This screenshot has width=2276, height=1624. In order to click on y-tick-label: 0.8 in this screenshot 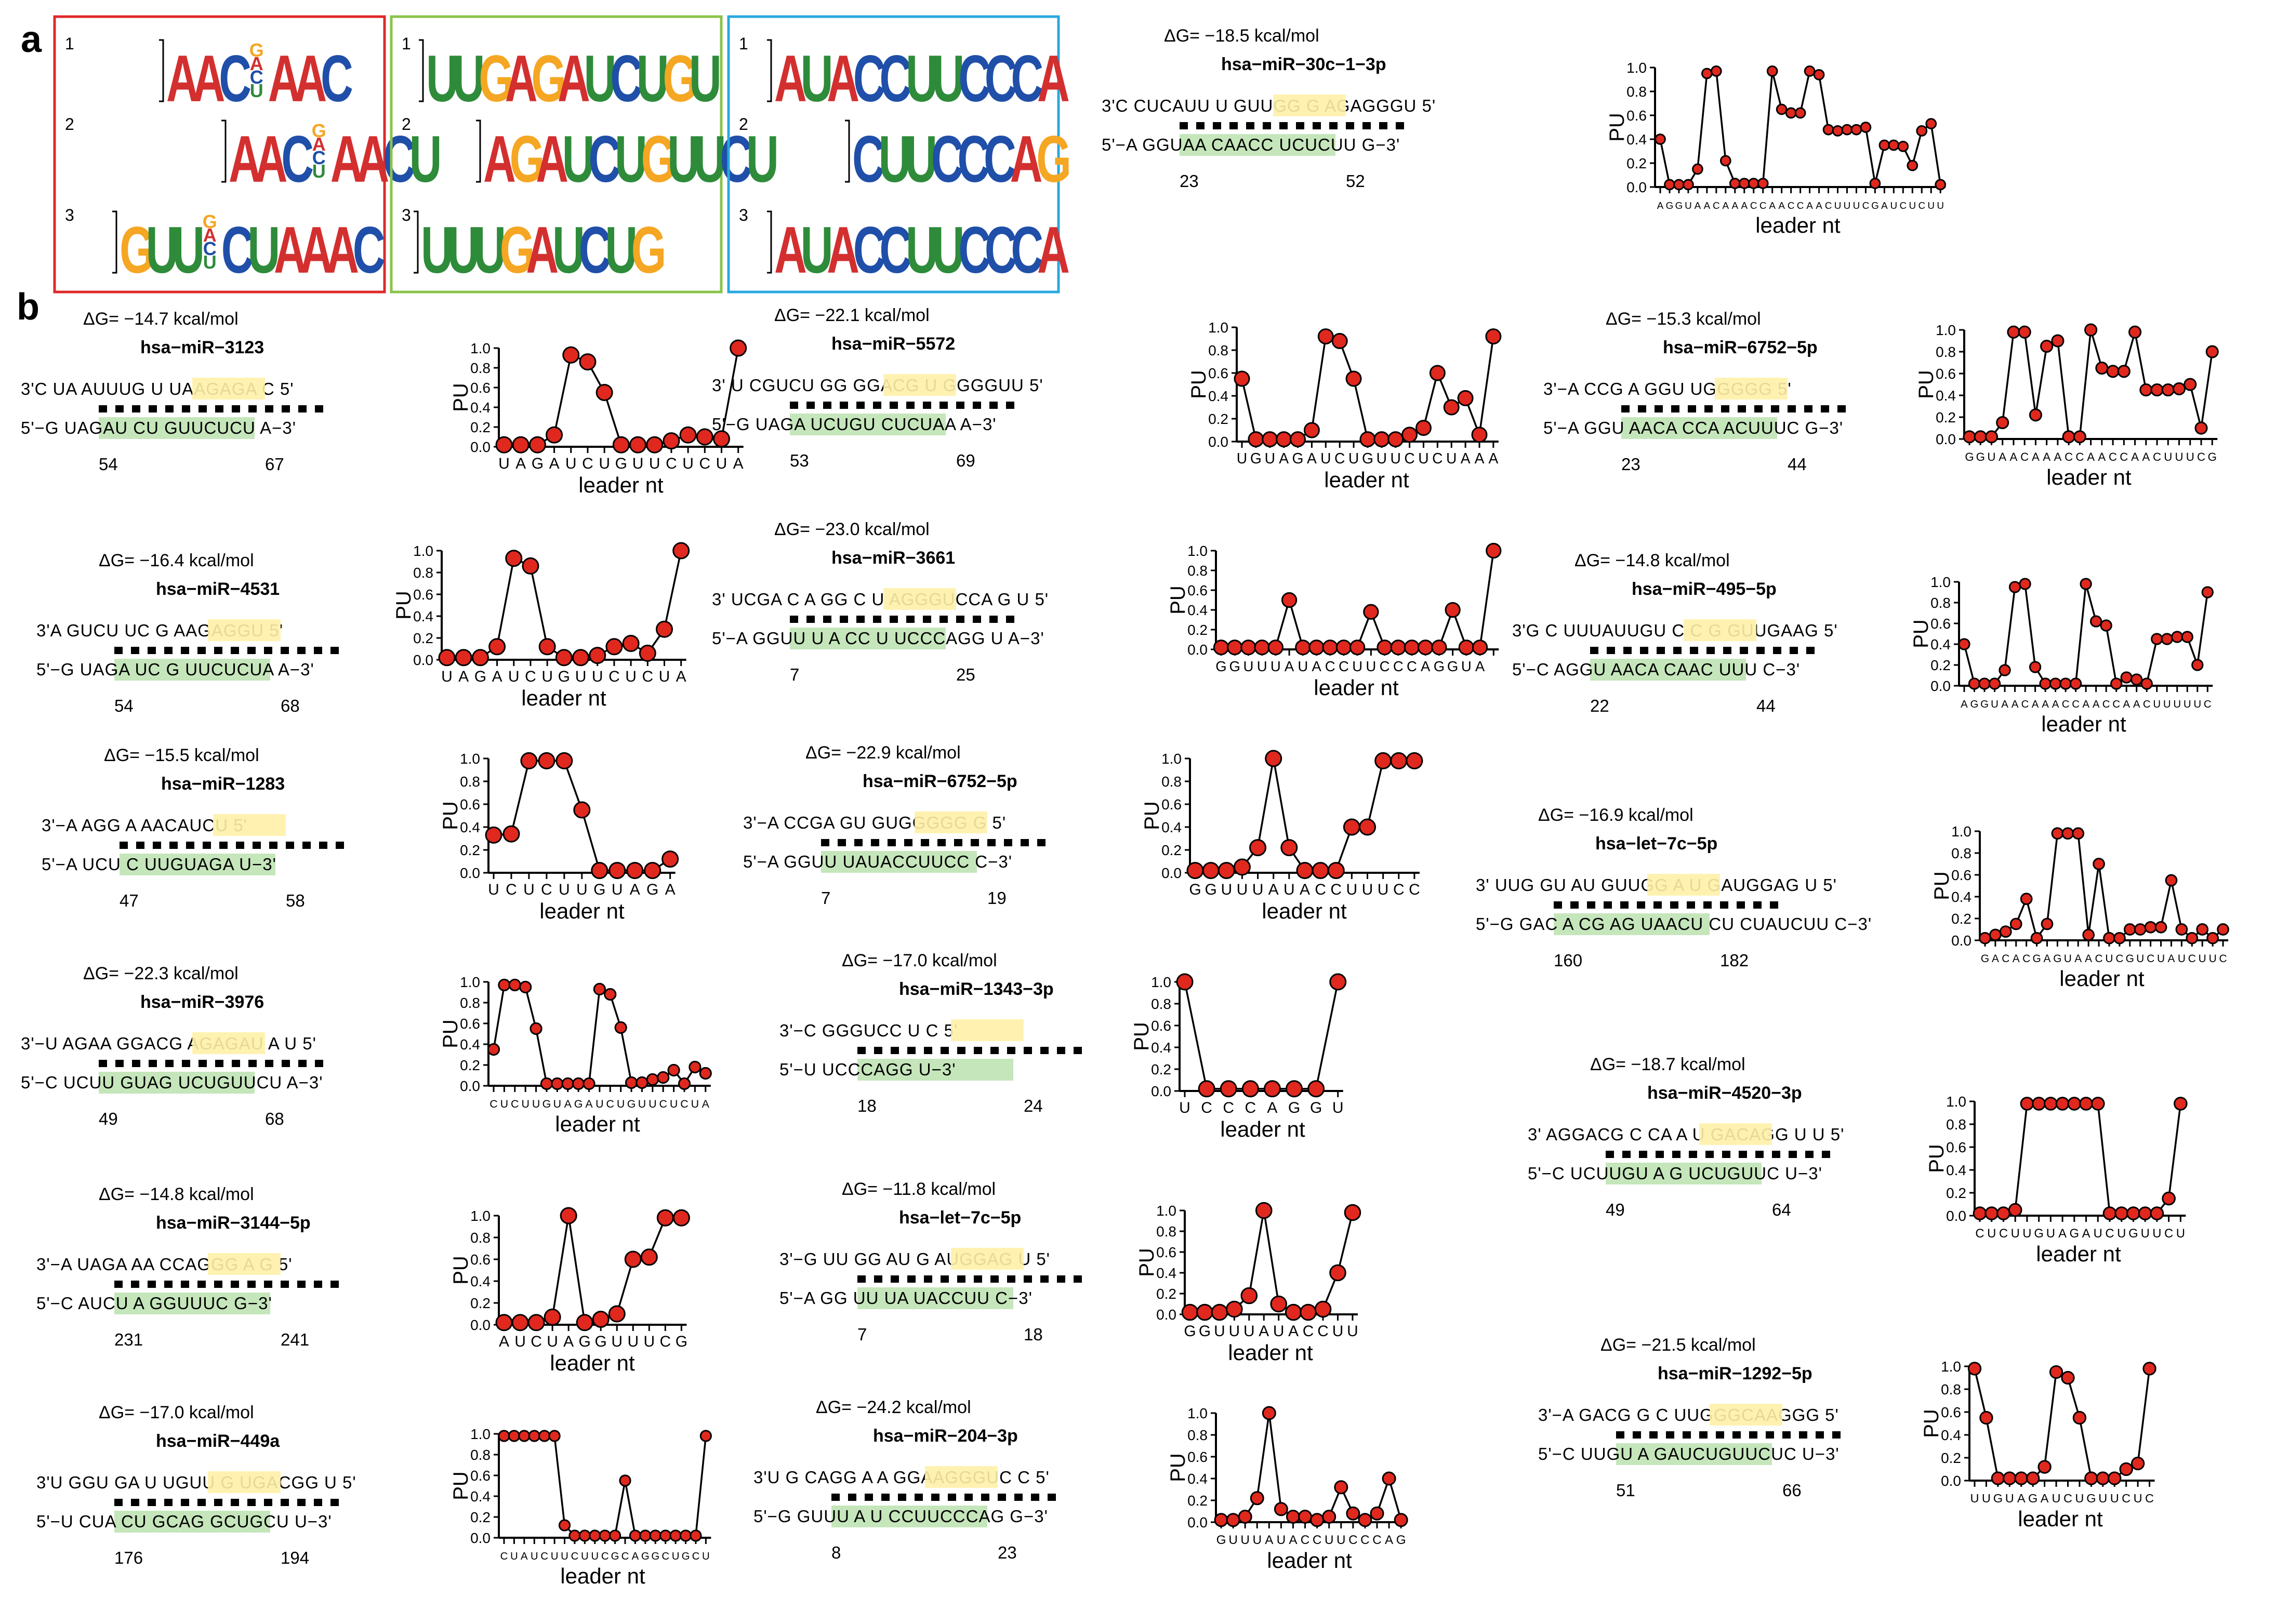, I will do `click(1951, 1389)`.